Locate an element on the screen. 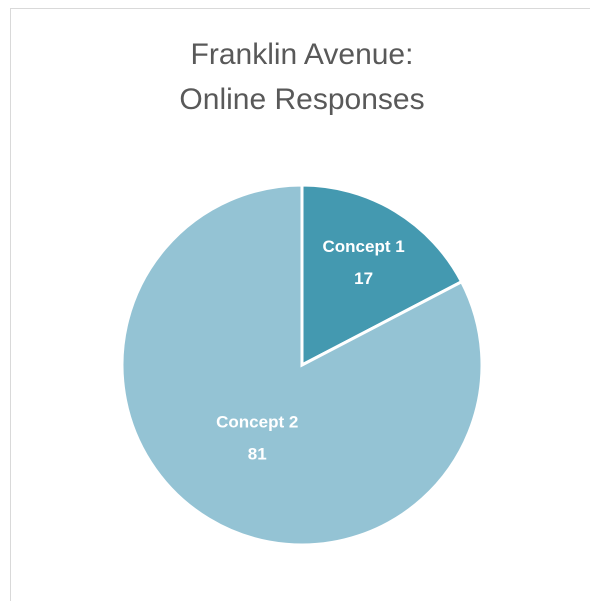 The width and height of the screenshot is (590, 601). chart-title: Franklin Avenue: is located at coordinates (302, 54).